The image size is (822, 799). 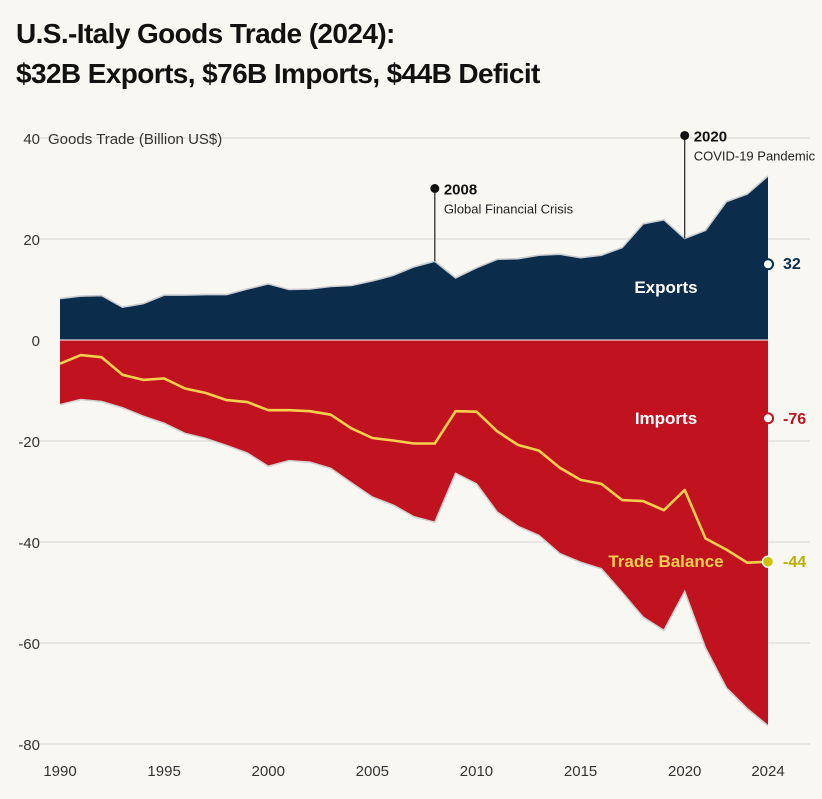 What do you see at coordinates (684, 771) in the screenshot?
I see `x-tick-label: 2020` at bounding box center [684, 771].